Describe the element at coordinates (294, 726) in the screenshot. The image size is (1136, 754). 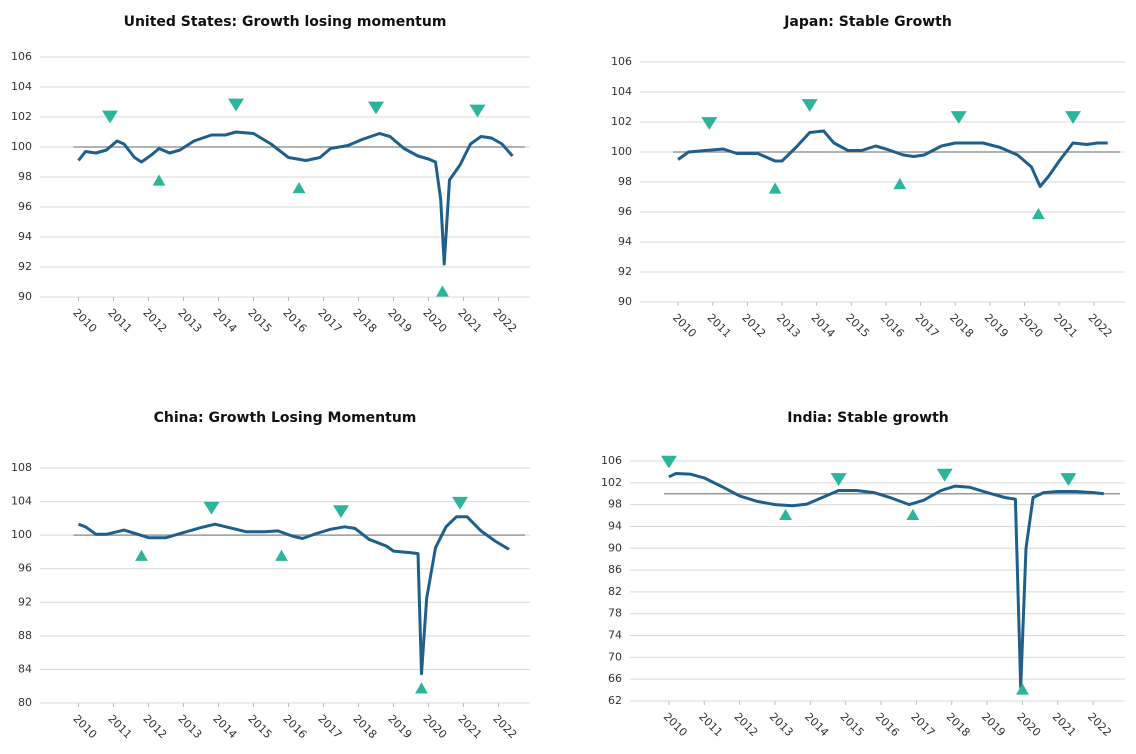
I see `x-tick-label: 2016` at that location.